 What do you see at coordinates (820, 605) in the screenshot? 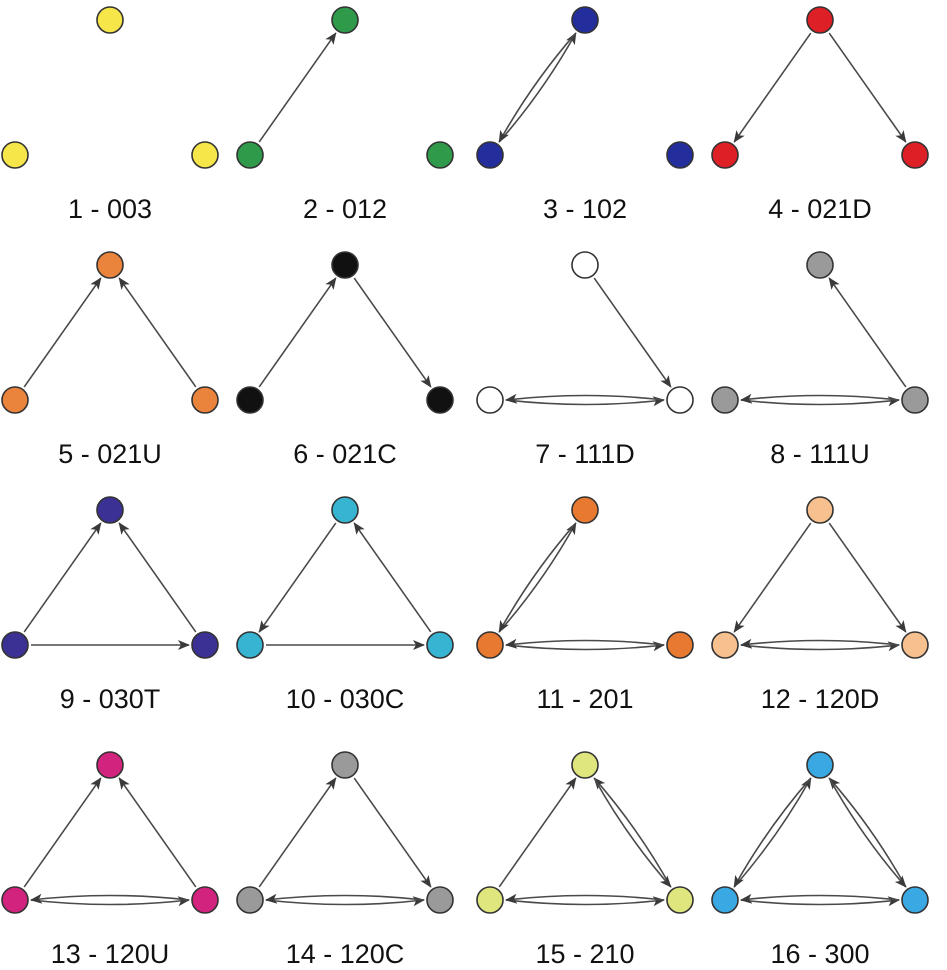
I see `triad-panel-120D: 12 - 120D` at bounding box center [820, 605].